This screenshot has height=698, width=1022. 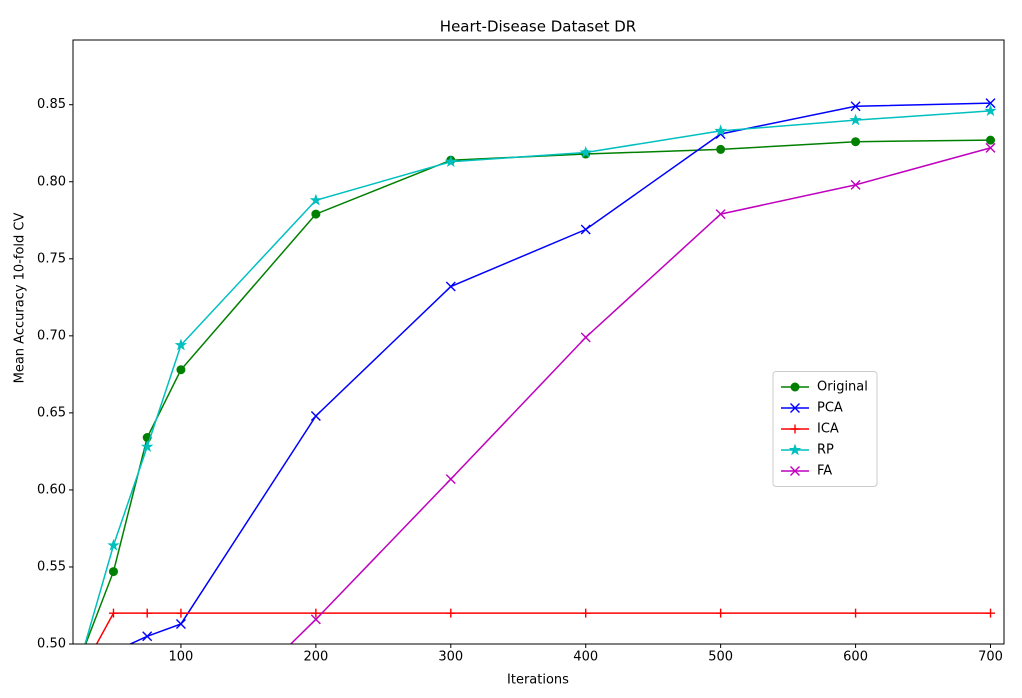 I want to click on y-tick-label: 0.65, so click(x=51, y=412).